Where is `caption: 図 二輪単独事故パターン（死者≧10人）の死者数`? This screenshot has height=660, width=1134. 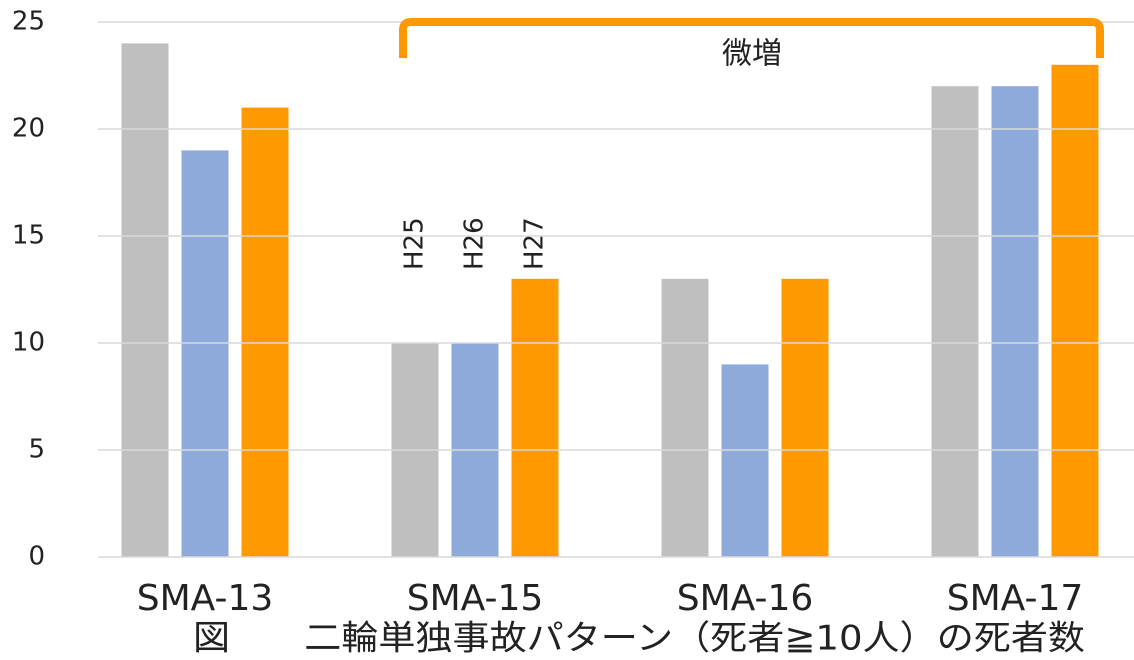
caption: 図 二輪単独事故パターン（死者≧10人）の死者数 is located at coordinates (639, 639).